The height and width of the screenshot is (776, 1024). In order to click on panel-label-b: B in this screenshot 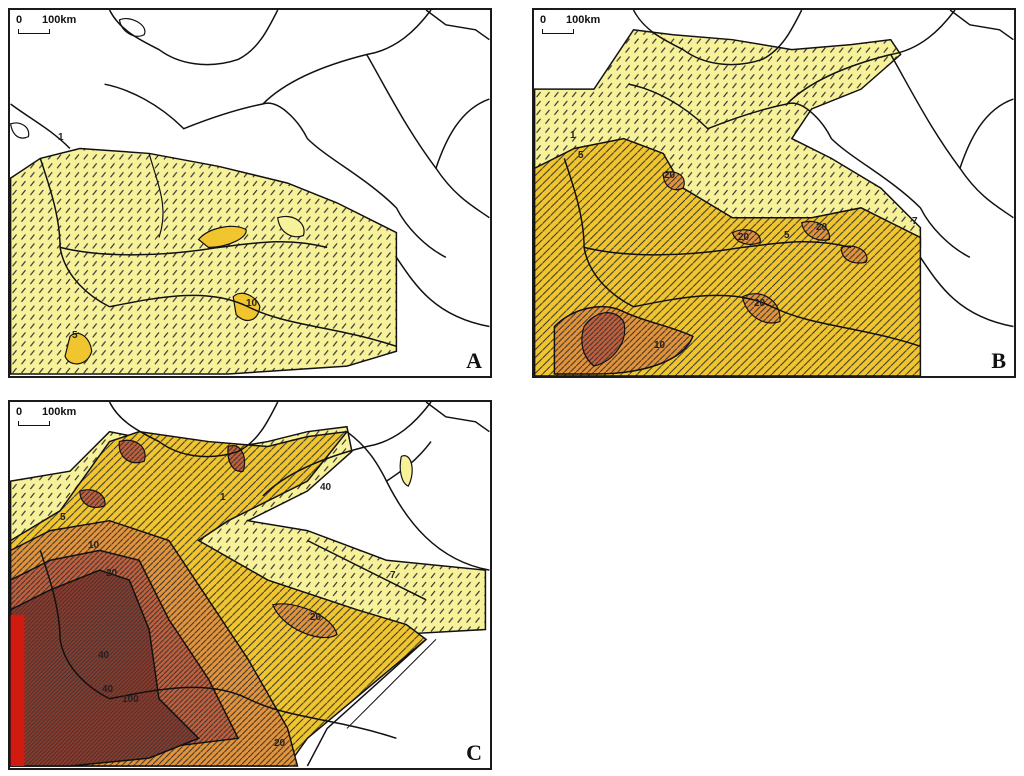, I will do `click(998, 360)`.